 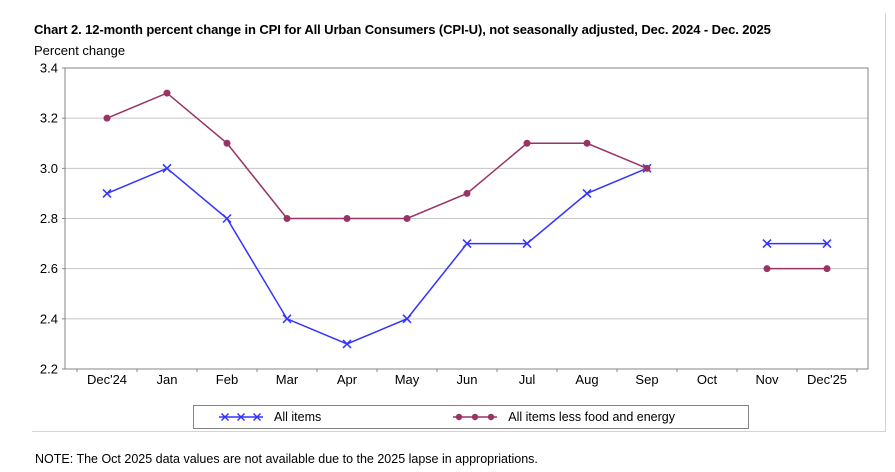 What do you see at coordinates (80, 50) in the screenshot?
I see `y-axis-title: Percent change` at bounding box center [80, 50].